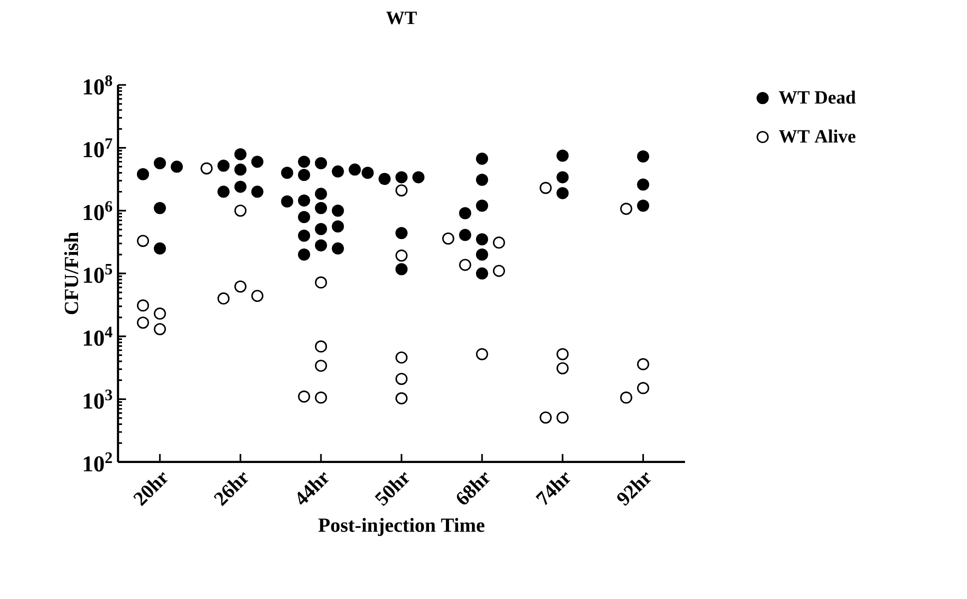 The height and width of the screenshot is (599, 967). Describe the element at coordinates (98, 462) in the screenshot. I see `y-tick-label: 10$^{2}$` at that location.